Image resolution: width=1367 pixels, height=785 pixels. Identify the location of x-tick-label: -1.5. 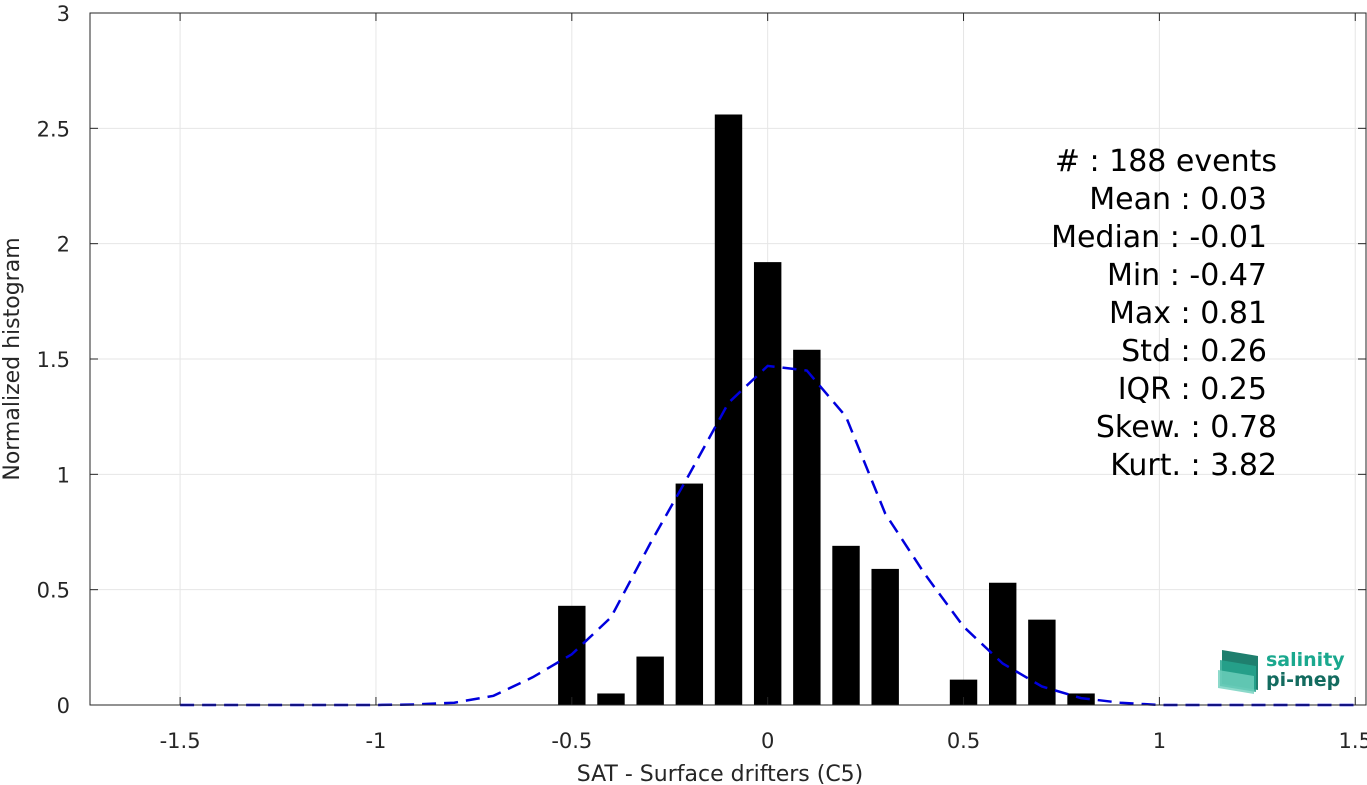
(180, 741).